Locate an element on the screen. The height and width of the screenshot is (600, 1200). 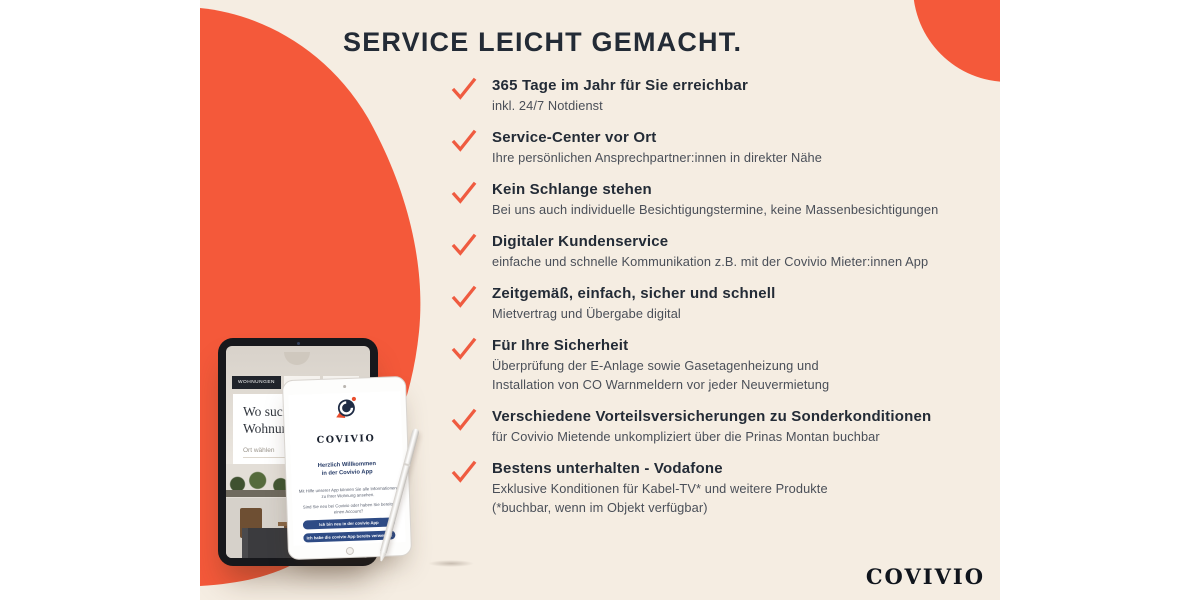
item-heading: Für Ihre Sicherheit is located at coordinates (560, 345).